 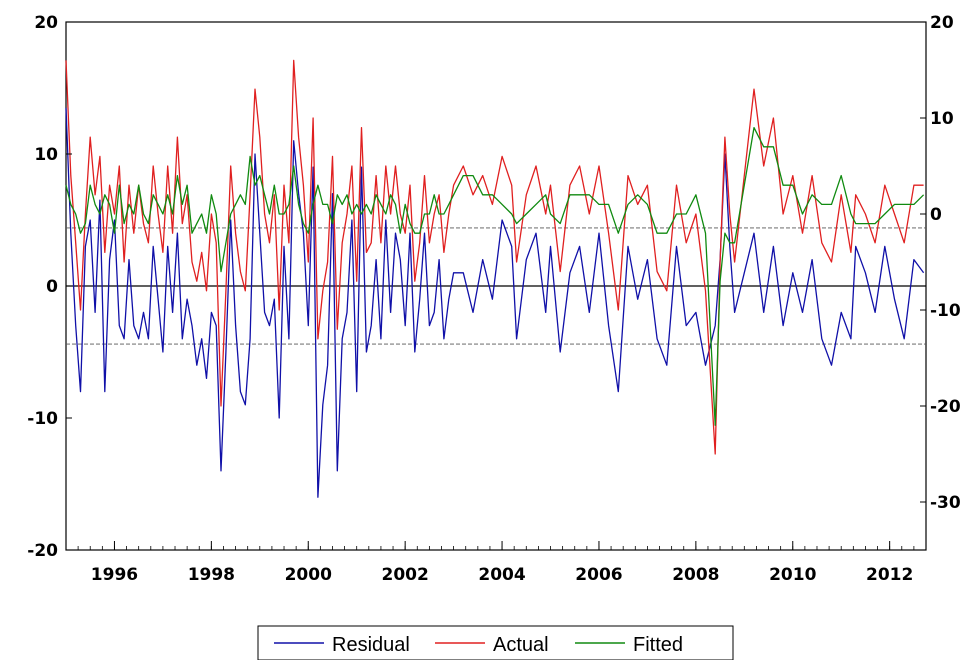 What do you see at coordinates (936, 215) in the screenshot?
I see `right-tick-label: 0` at bounding box center [936, 215].